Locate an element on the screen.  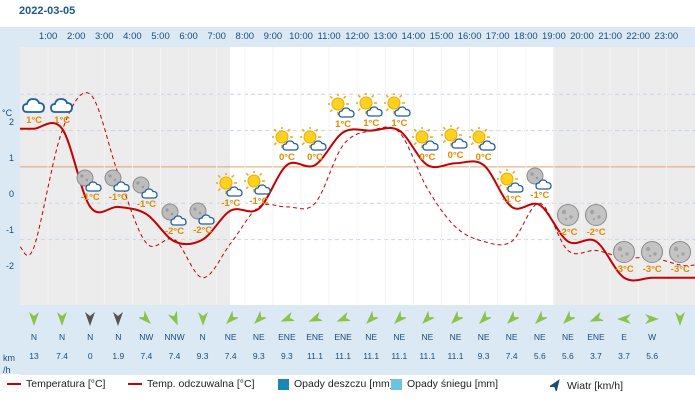
hour-label: 23:00 is located at coordinates (666, 36).